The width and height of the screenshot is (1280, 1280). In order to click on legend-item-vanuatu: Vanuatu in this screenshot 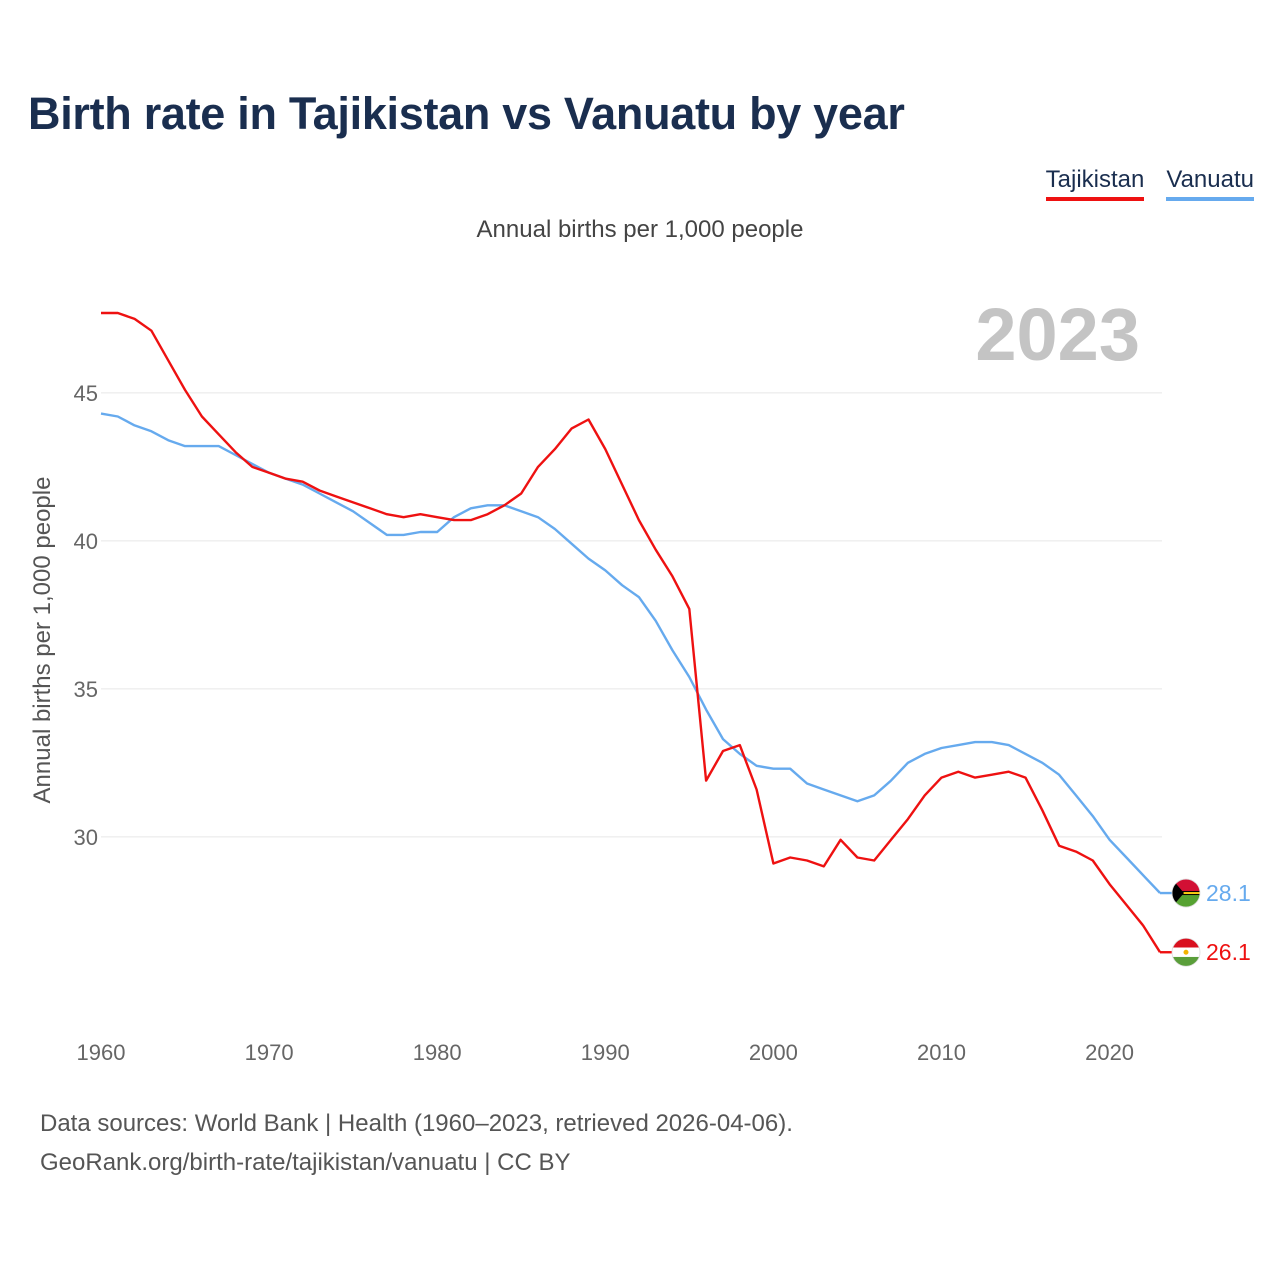, I will do `click(1210, 183)`.